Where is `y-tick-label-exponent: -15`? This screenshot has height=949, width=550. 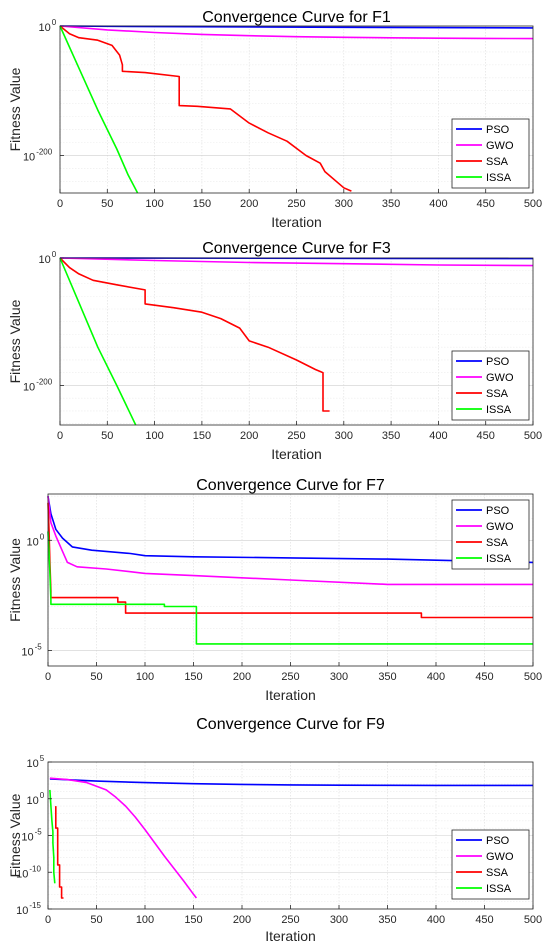 y-tick-label-exponent: -15 is located at coordinates (35, 905).